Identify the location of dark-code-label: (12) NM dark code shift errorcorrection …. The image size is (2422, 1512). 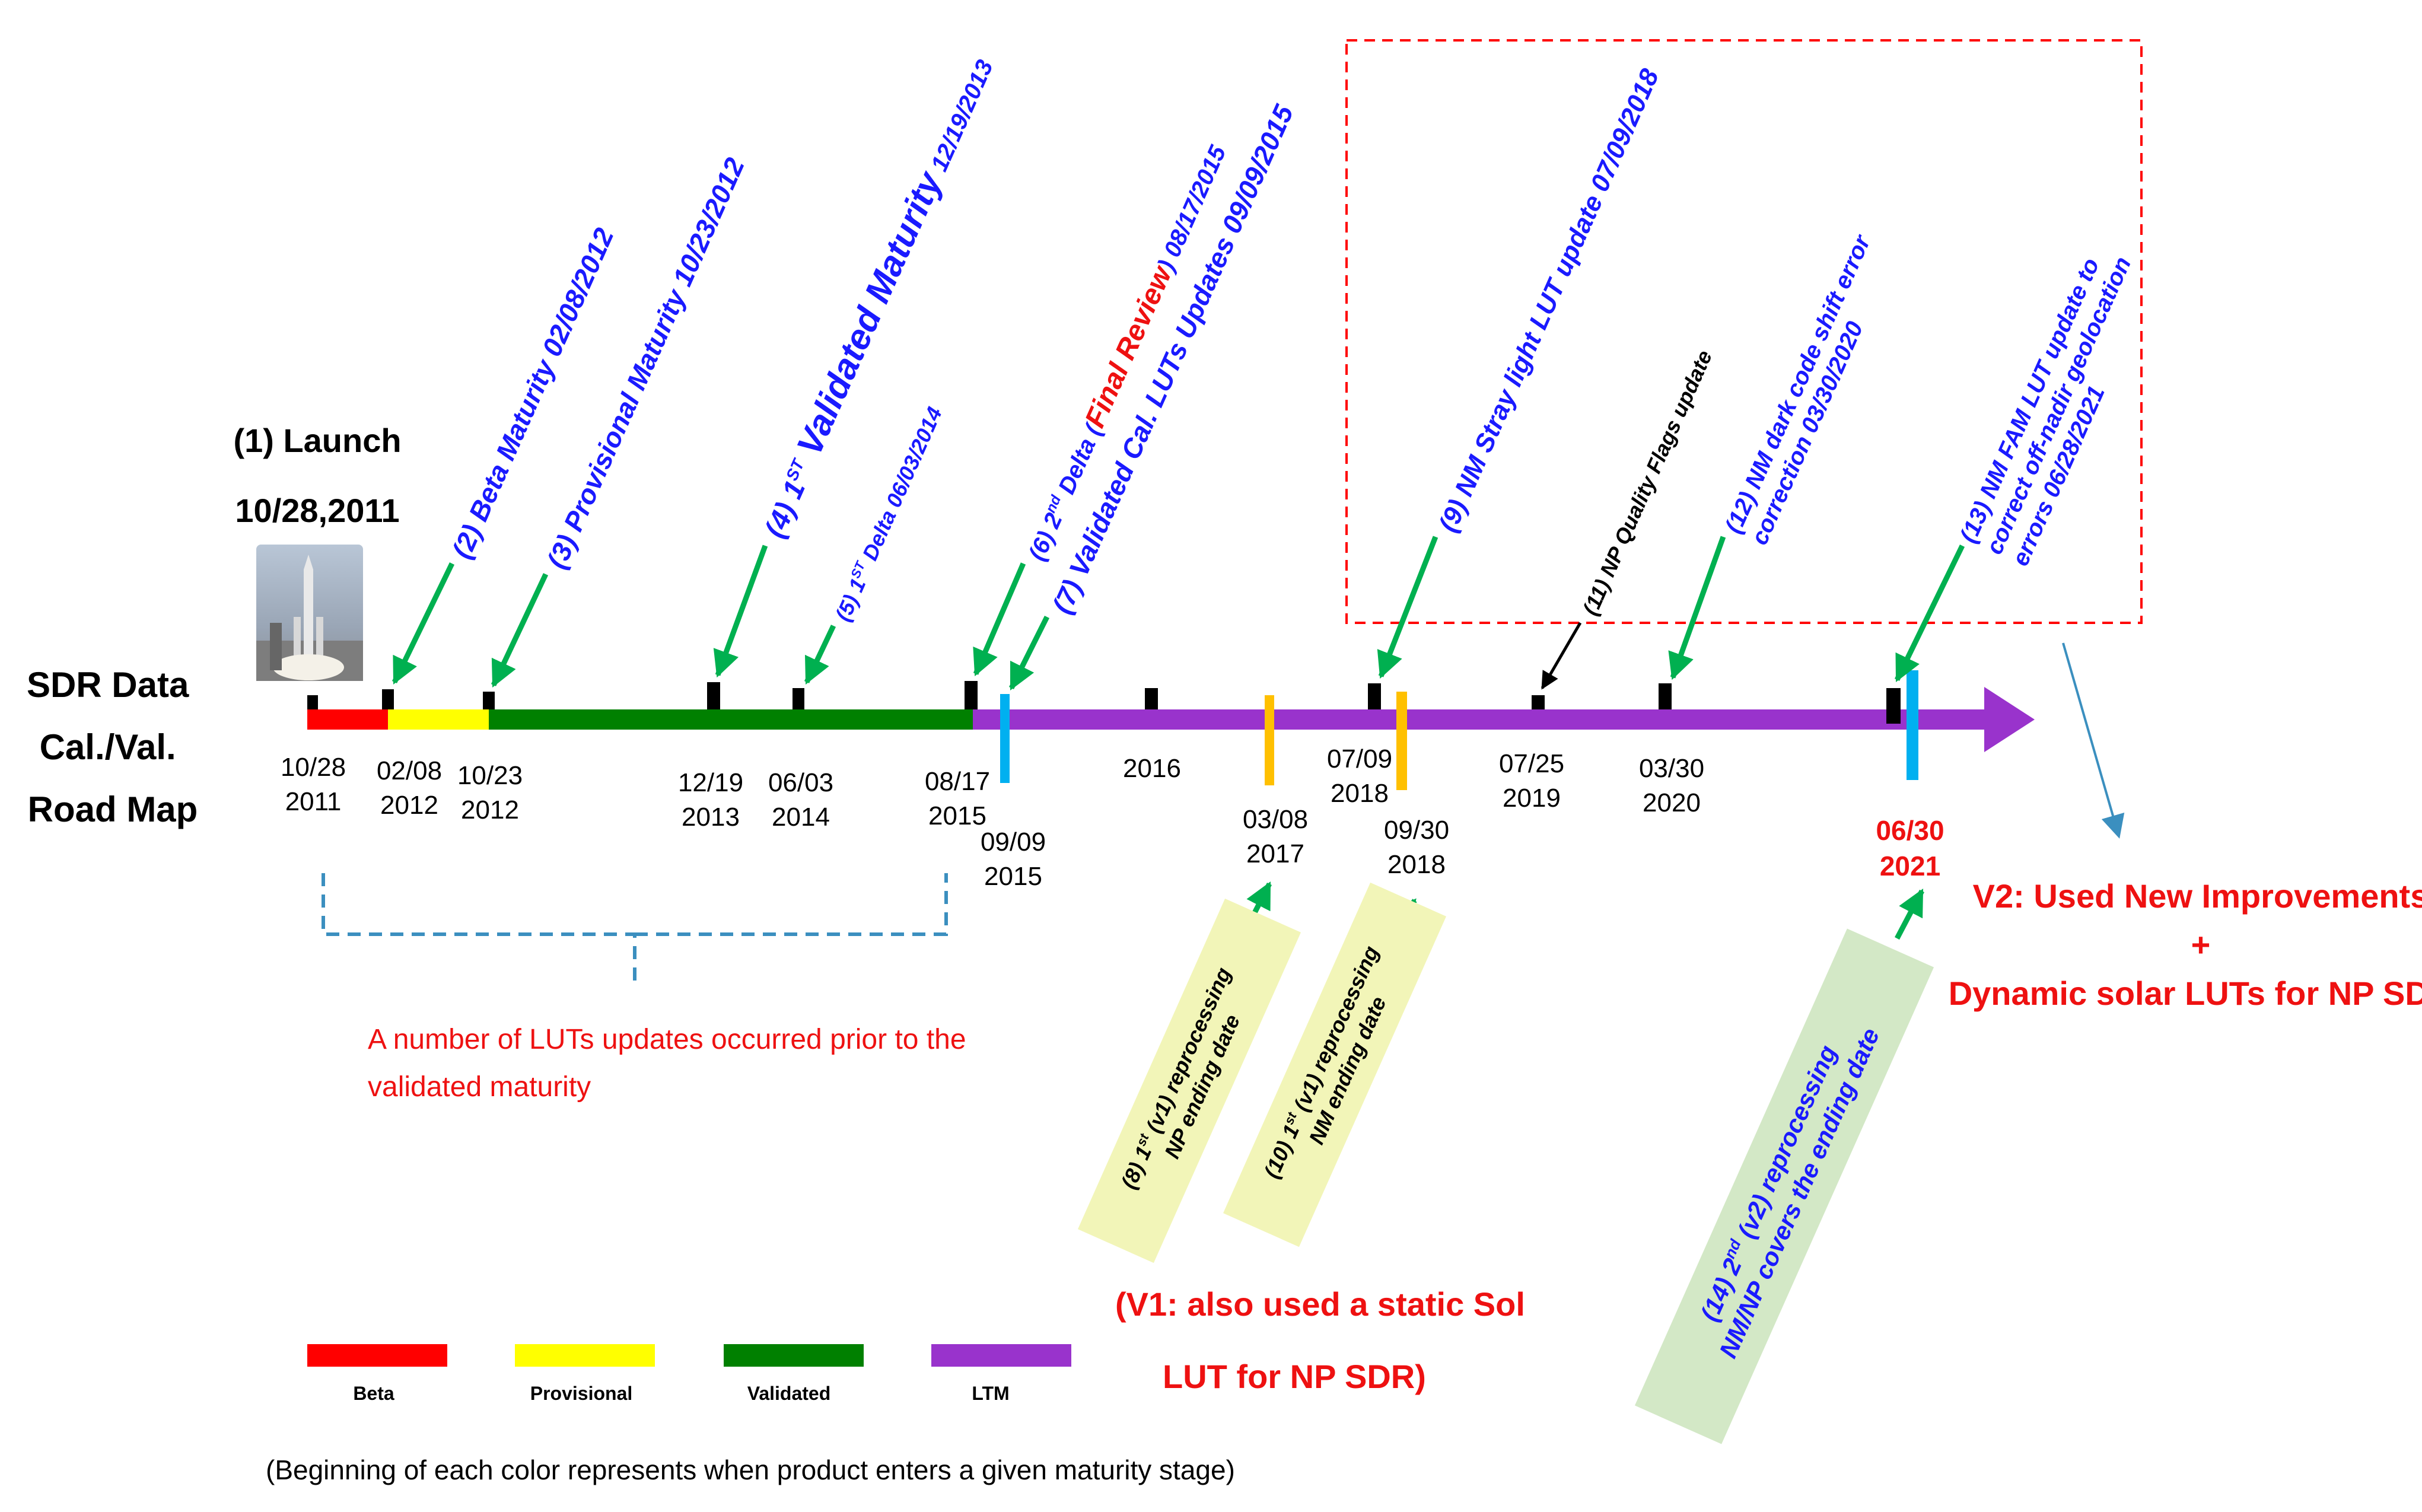
(1811, 389).